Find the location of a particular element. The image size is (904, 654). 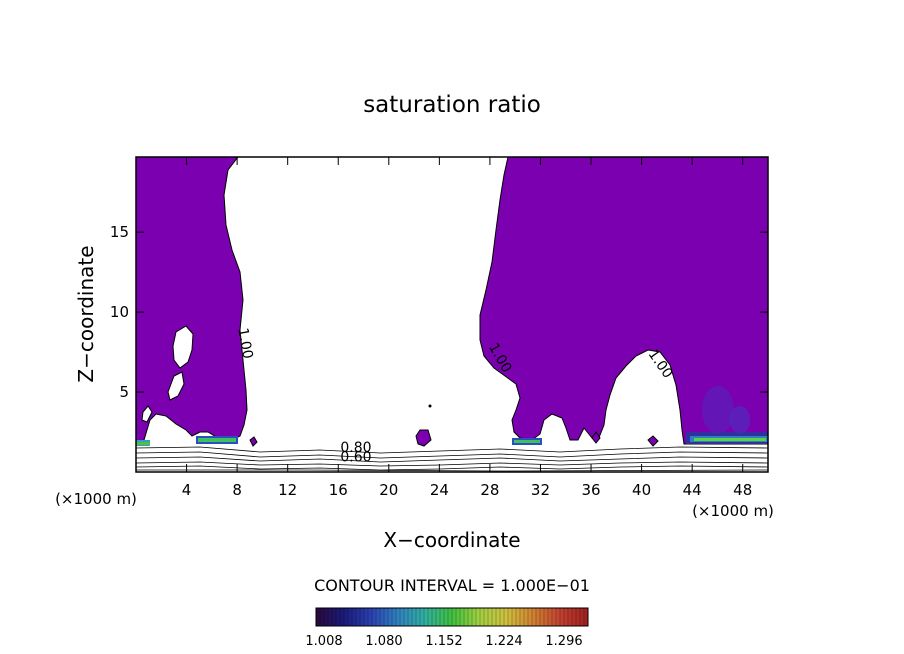

x-tick-label: 44 is located at coordinates (692, 490).